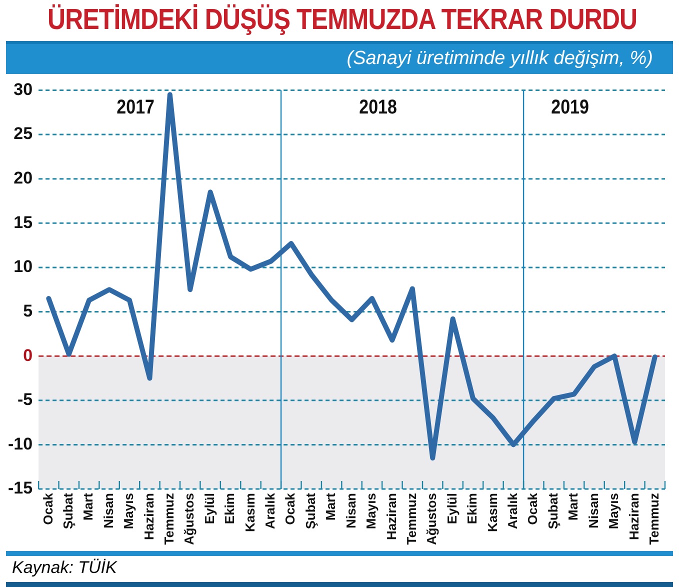 The width and height of the screenshot is (679, 587). I want to click on y-tick-label: 0, so click(28, 355).